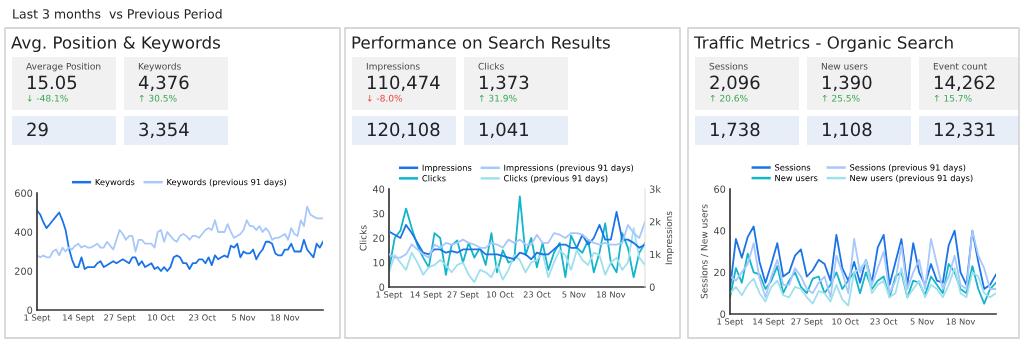 The image size is (1024, 352). I want to click on legend-label: Keywords, so click(115, 182).